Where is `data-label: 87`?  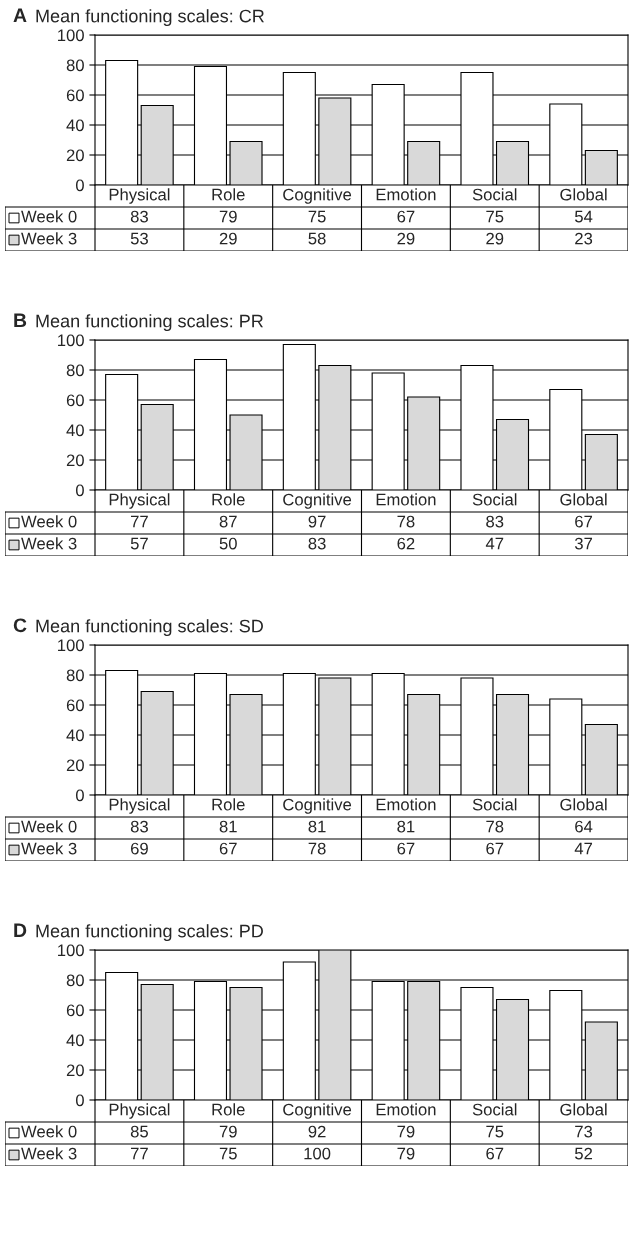 data-label: 87 is located at coordinates (228, 521).